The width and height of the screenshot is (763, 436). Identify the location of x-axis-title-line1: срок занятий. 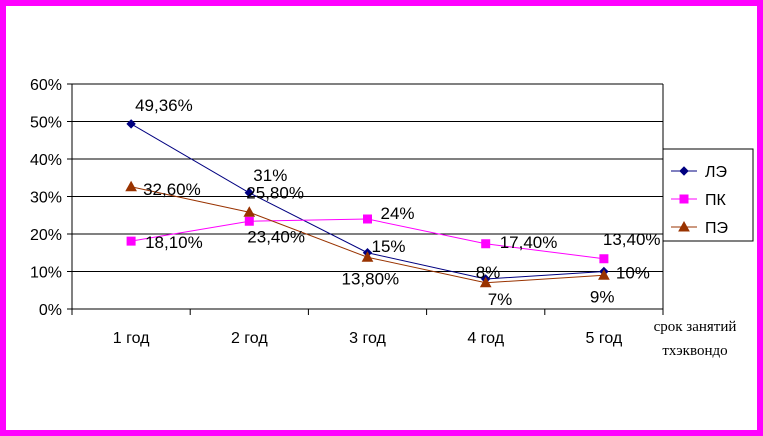
(695, 327).